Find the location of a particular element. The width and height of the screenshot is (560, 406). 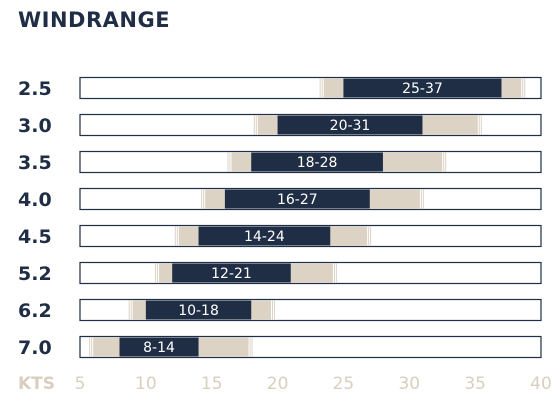

range-label: 12-21 is located at coordinates (231, 274).